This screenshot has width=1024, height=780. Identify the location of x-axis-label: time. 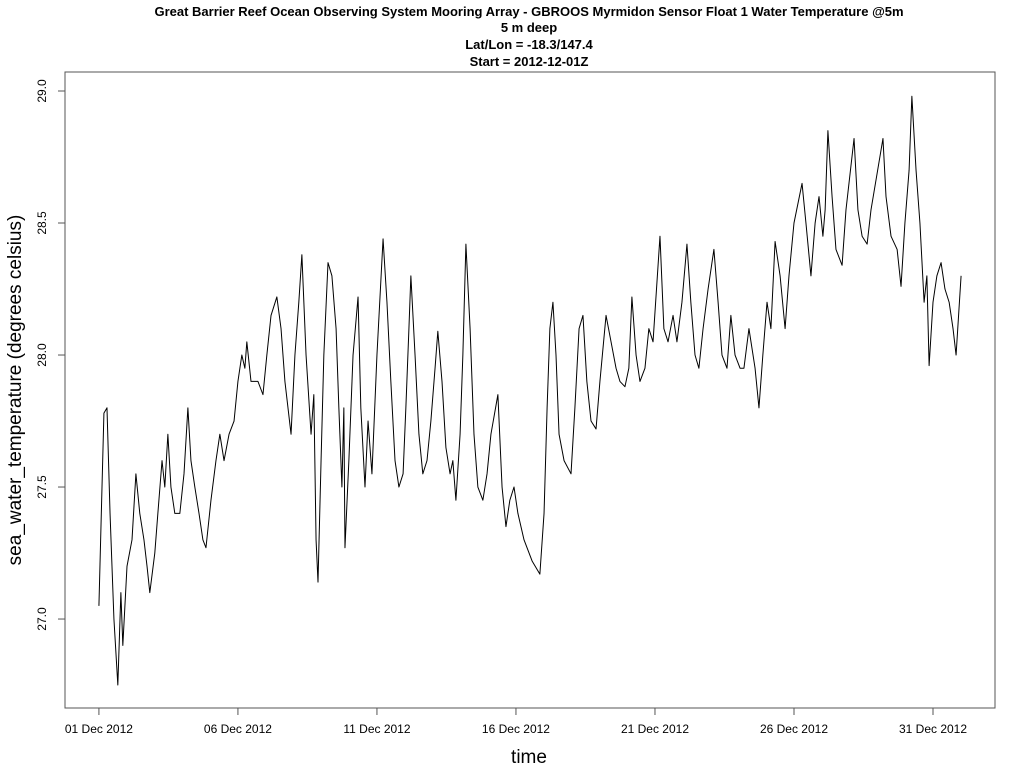
(529, 757).